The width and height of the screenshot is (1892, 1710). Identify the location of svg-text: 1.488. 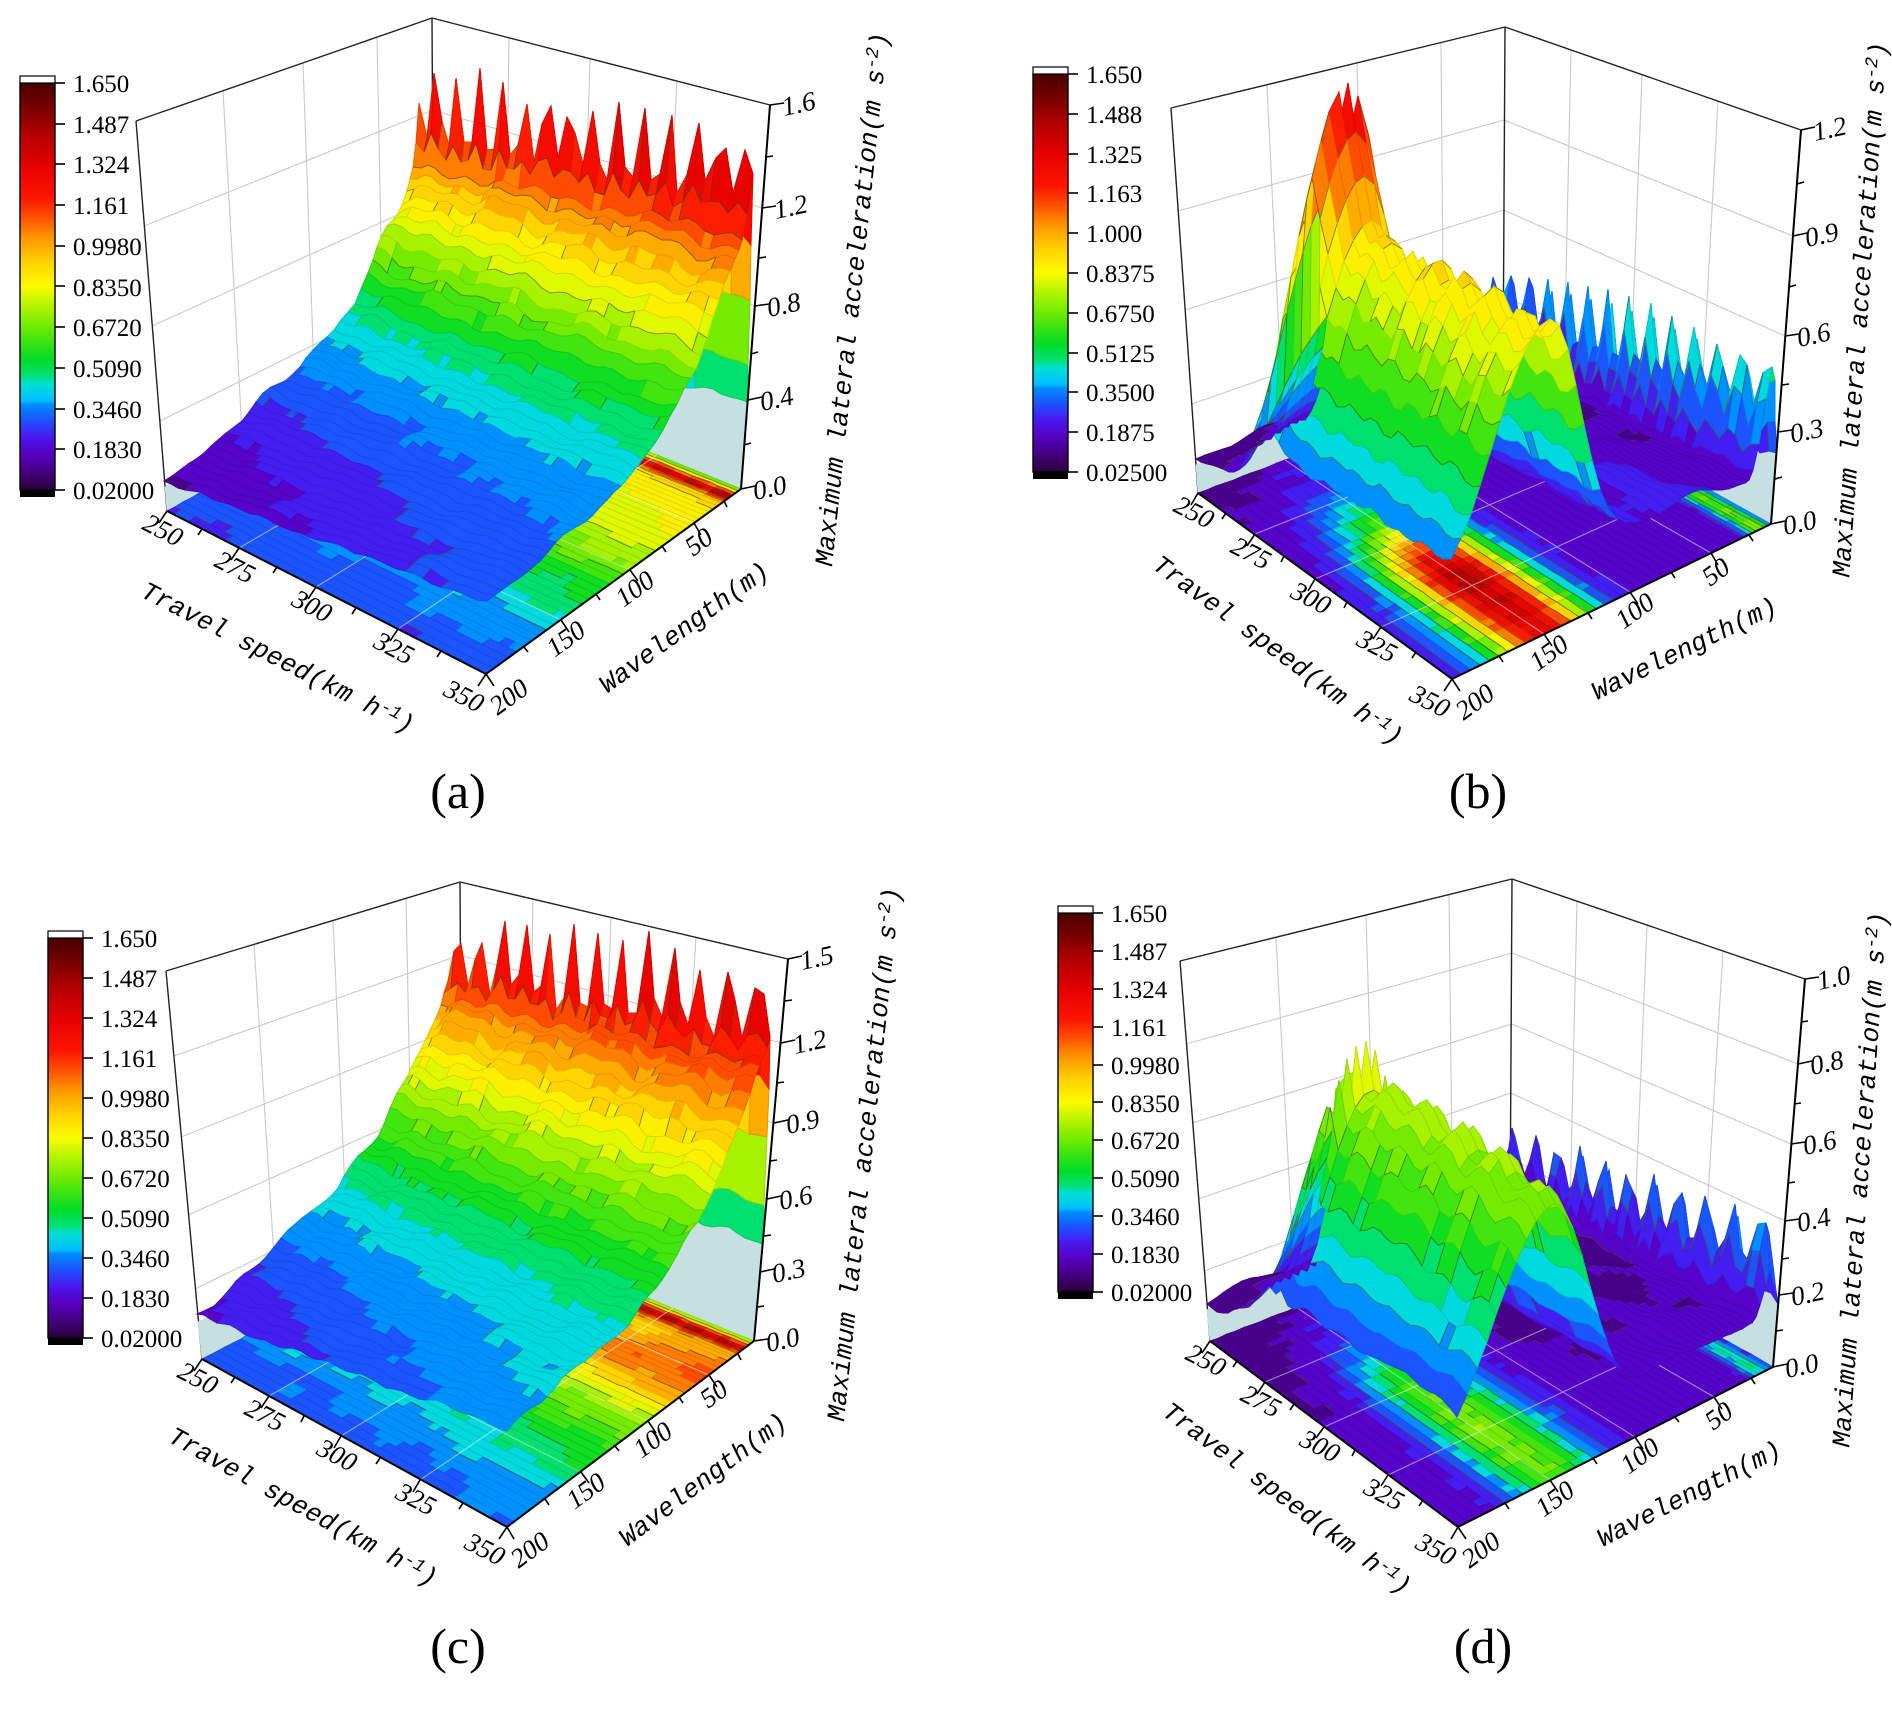
(1114, 115).